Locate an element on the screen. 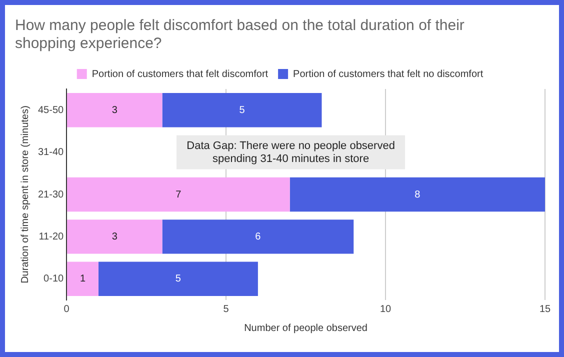 The width and height of the screenshot is (564, 357). legend-label: Portion of customers that felt discomfort is located at coordinates (180, 74).